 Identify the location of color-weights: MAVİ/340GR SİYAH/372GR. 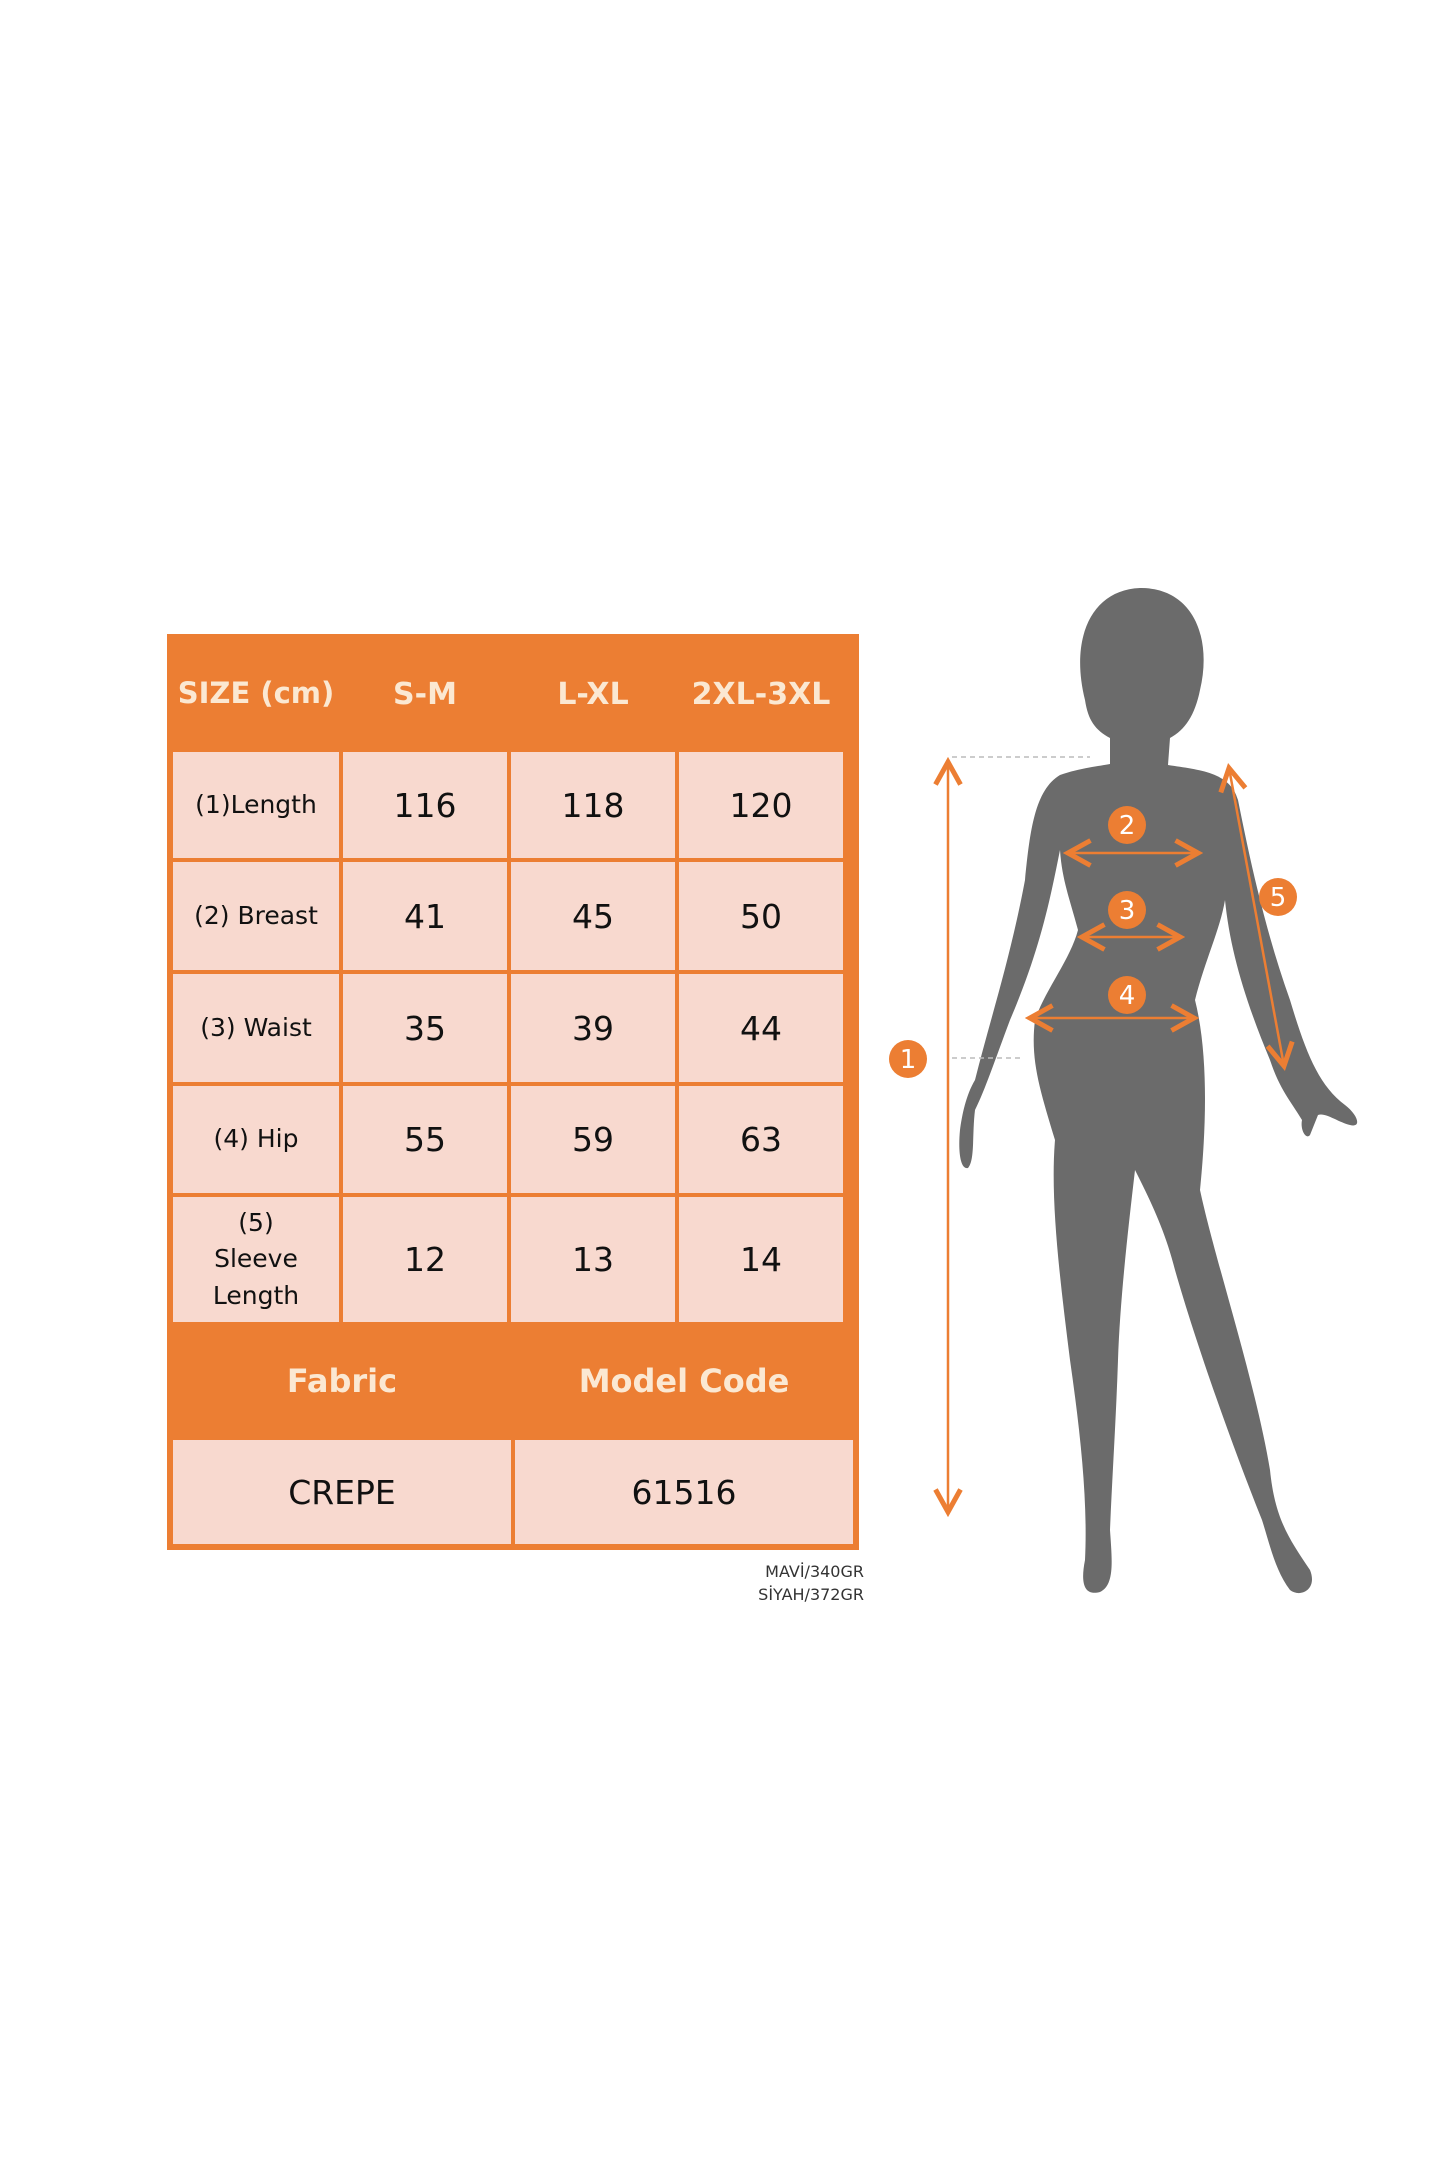
(782, 1583).